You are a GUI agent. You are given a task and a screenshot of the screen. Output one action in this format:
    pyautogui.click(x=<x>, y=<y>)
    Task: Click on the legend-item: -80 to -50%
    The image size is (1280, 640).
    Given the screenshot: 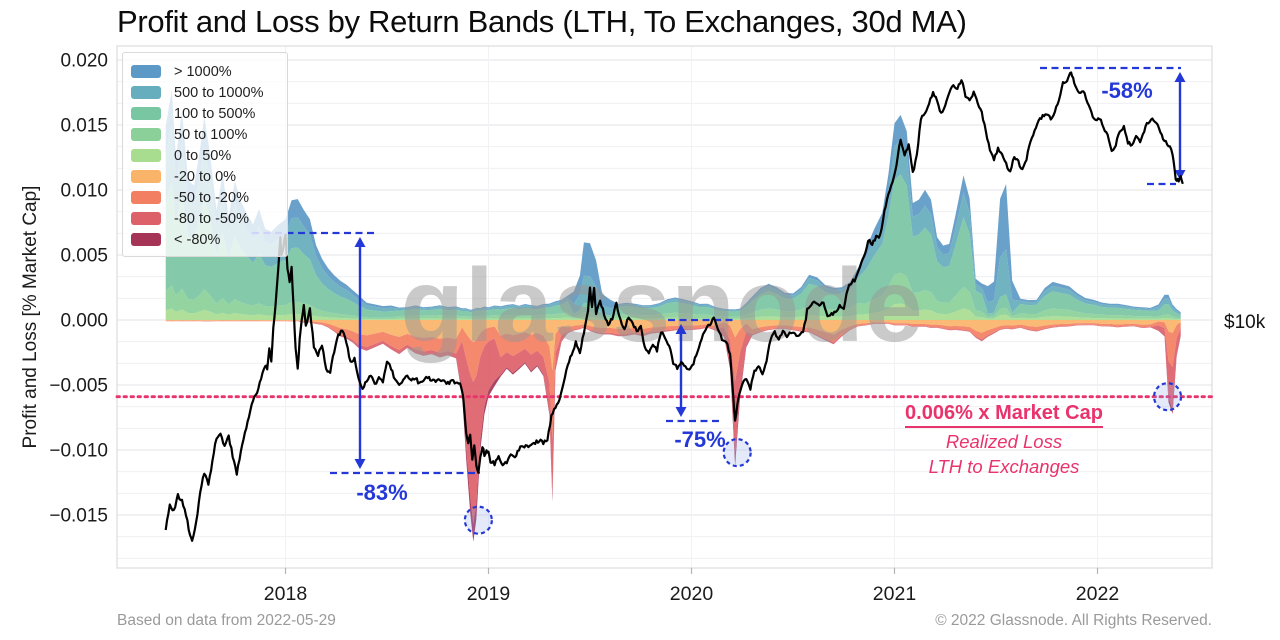 What is the action you would take?
    pyautogui.click(x=205, y=218)
    